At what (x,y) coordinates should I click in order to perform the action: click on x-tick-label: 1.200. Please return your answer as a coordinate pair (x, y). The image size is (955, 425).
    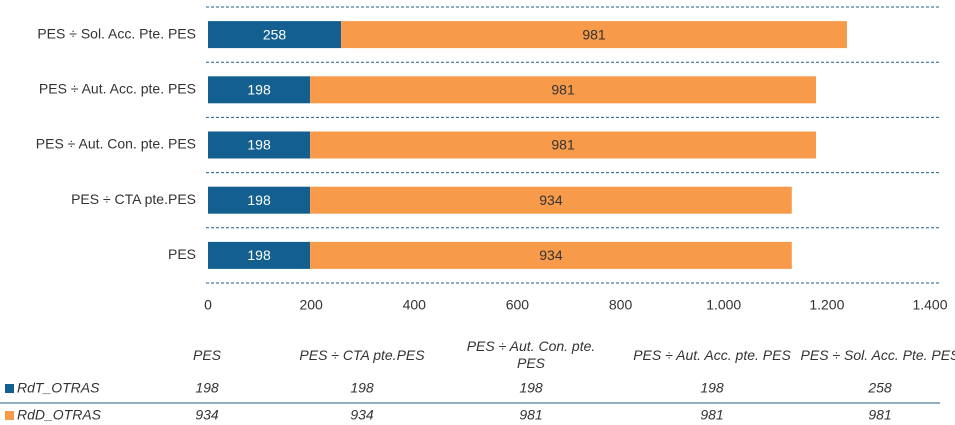
    Looking at the image, I should click on (826, 305).